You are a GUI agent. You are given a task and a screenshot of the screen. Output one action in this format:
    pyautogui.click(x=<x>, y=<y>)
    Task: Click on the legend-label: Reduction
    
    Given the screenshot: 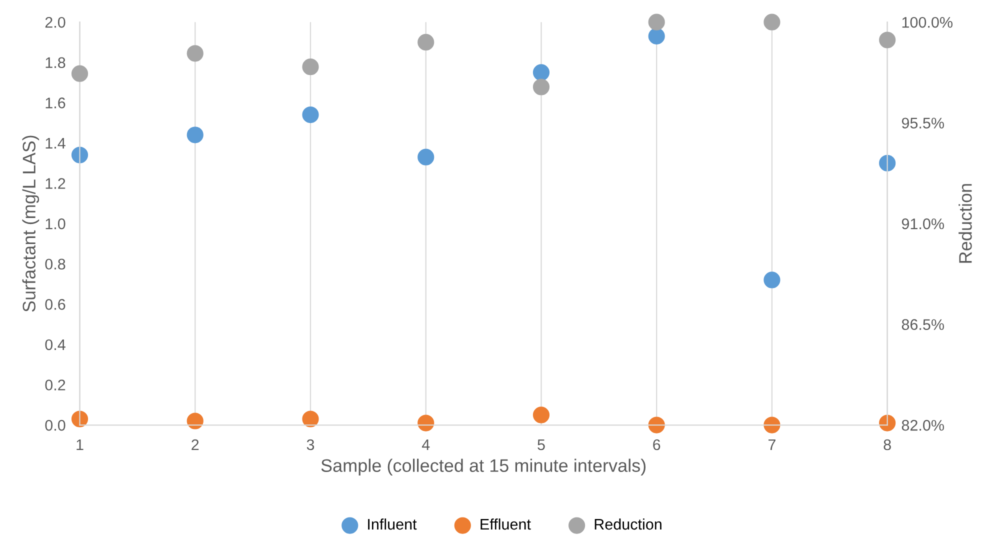 What is the action you would take?
    pyautogui.click(x=628, y=524)
    